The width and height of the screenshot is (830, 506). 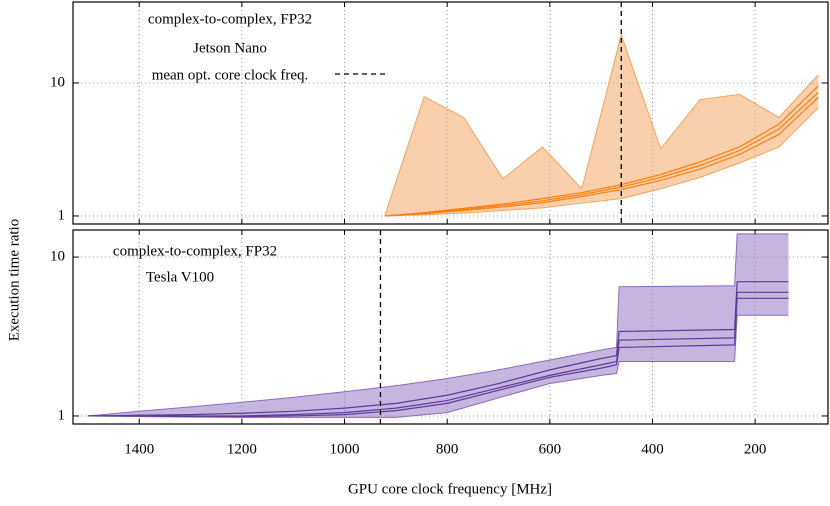 What do you see at coordinates (652, 449) in the screenshot?
I see `x-tick-label: 400` at bounding box center [652, 449].